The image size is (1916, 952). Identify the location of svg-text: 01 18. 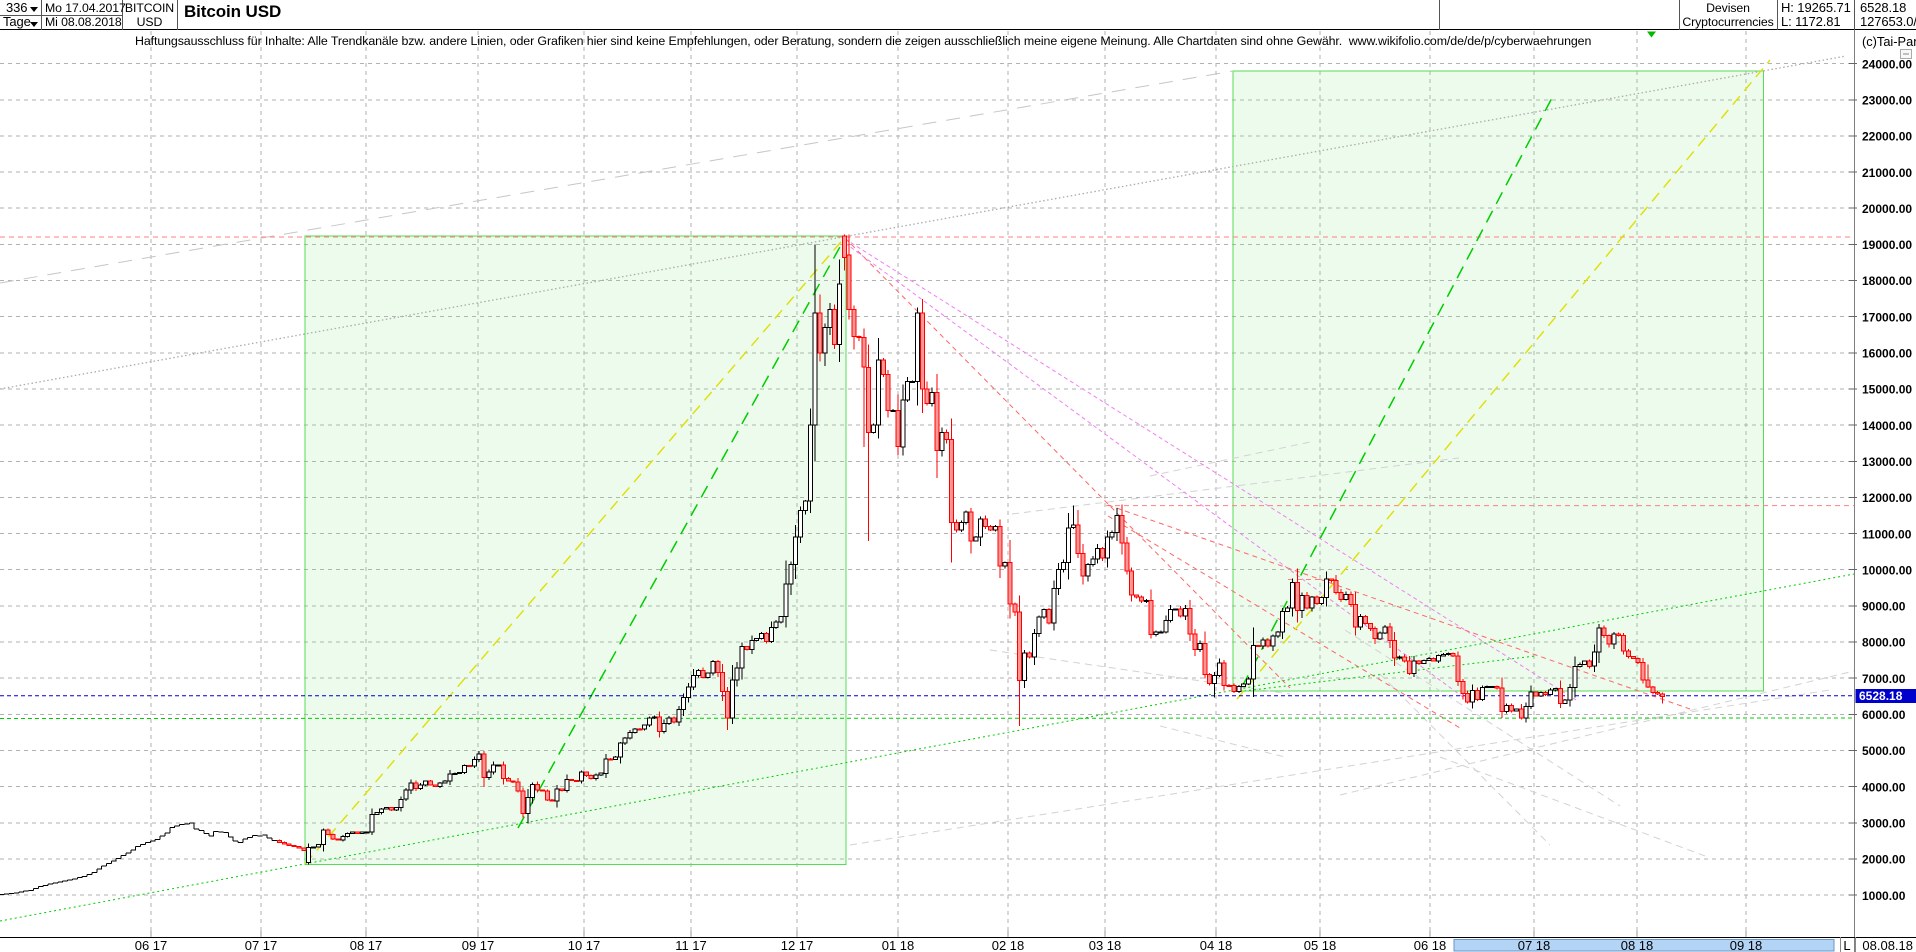
(898, 945).